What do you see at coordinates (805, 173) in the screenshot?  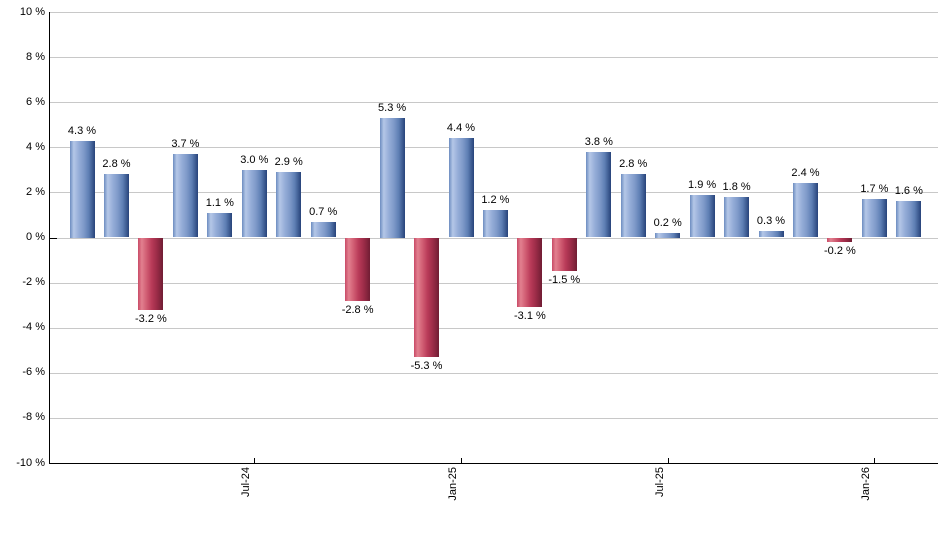 I see `bar-value-label: 2.4 %` at bounding box center [805, 173].